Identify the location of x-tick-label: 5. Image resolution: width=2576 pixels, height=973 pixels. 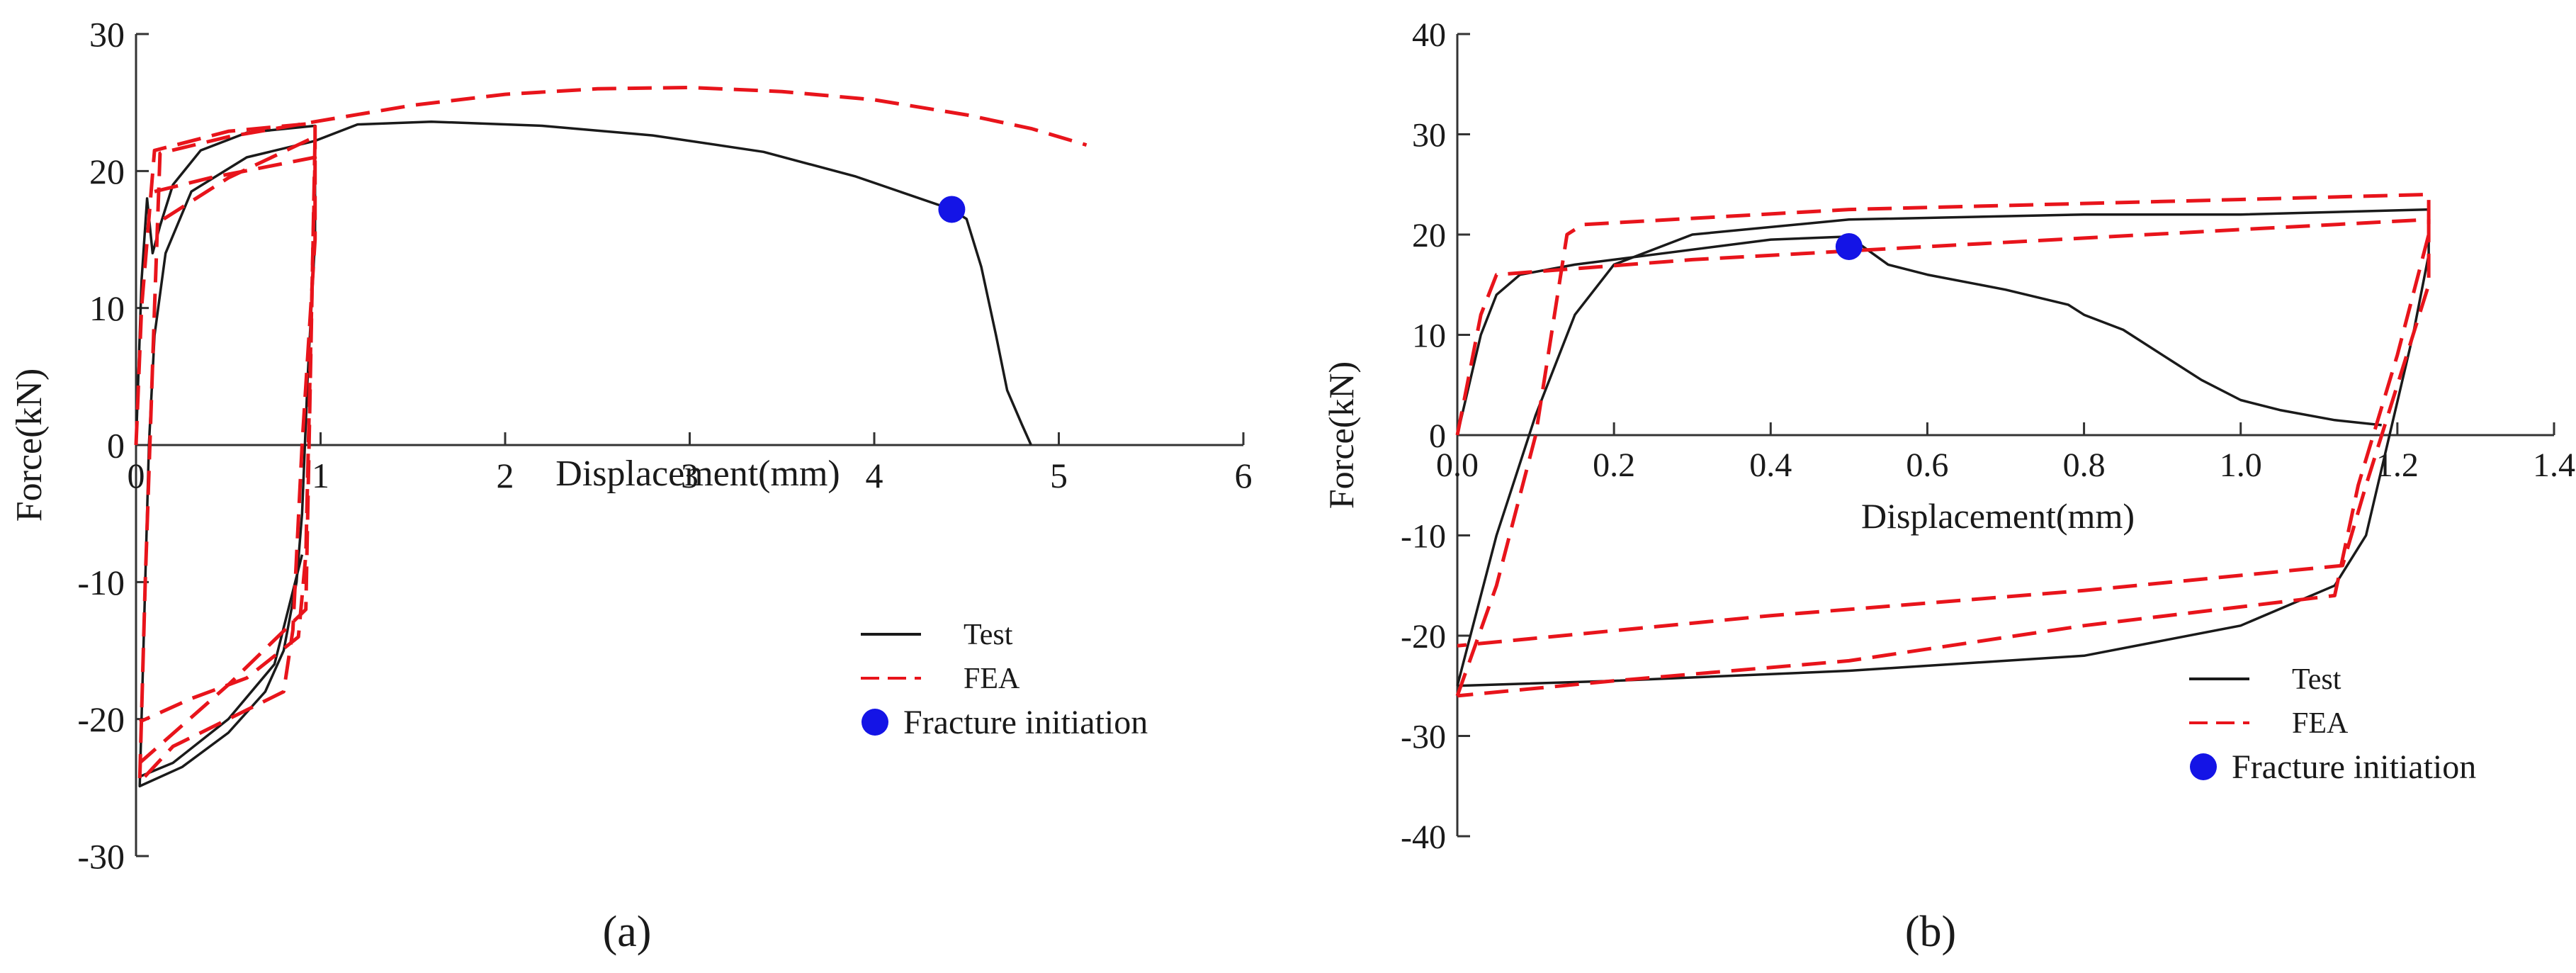
(1059, 475).